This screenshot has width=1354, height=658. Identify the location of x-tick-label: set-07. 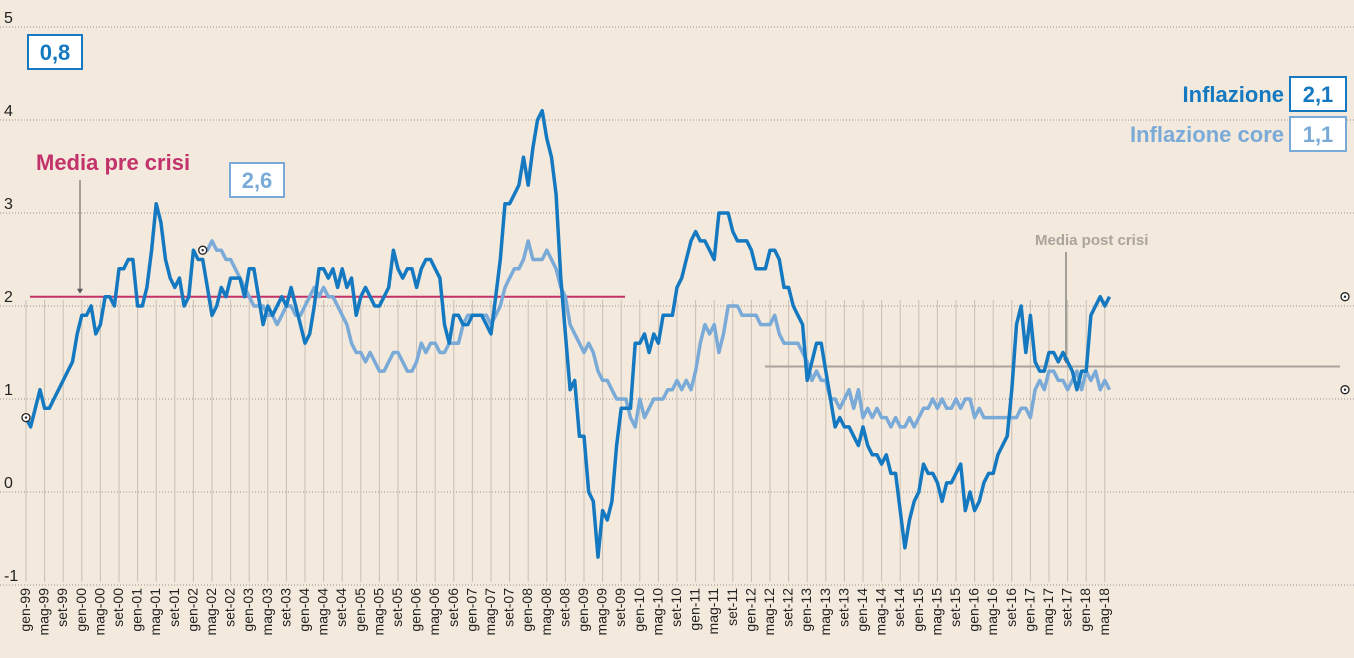
(509, 607).